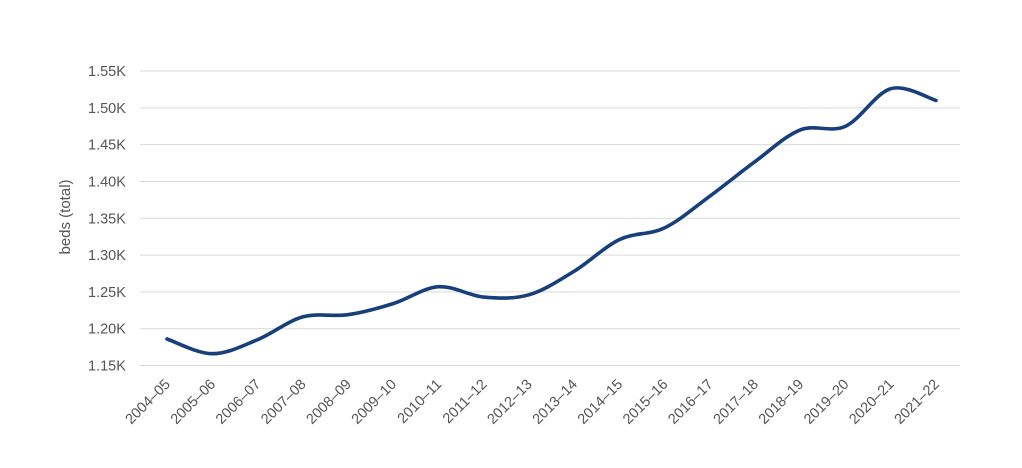  Describe the element at coordinates (283, 402) in the screenshot. I see `x-tick-label: 2007–08` at that location.